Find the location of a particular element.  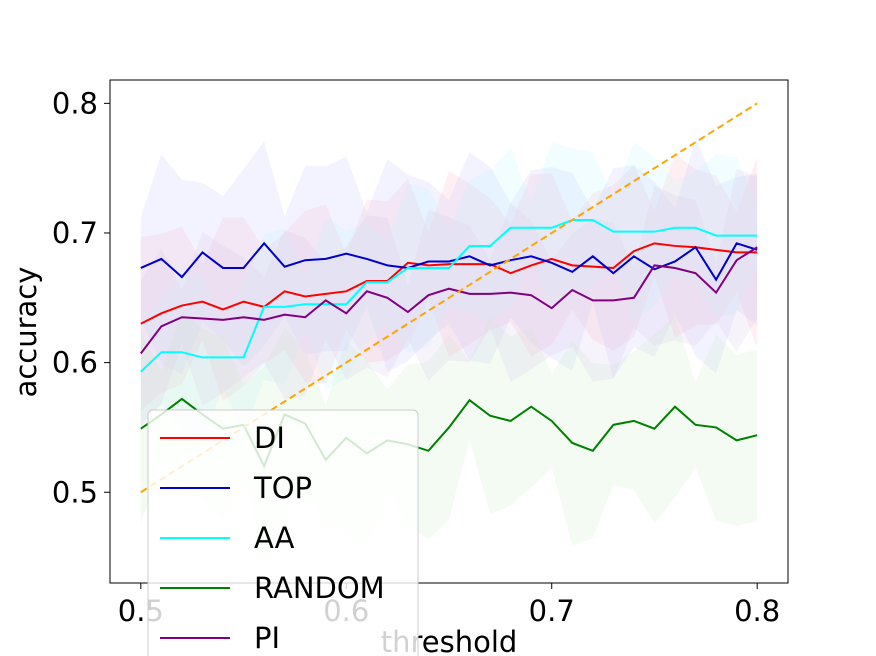

y-tick-label: 0.6 is located at coordinates (75, 363).